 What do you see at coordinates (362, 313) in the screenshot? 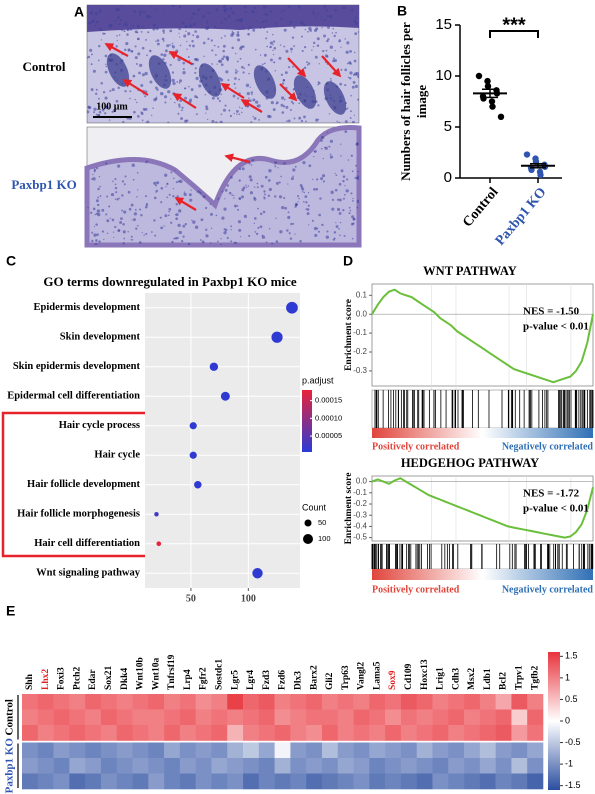
I see `y-tick-label: 0.0` at bounding box center [362, 313].